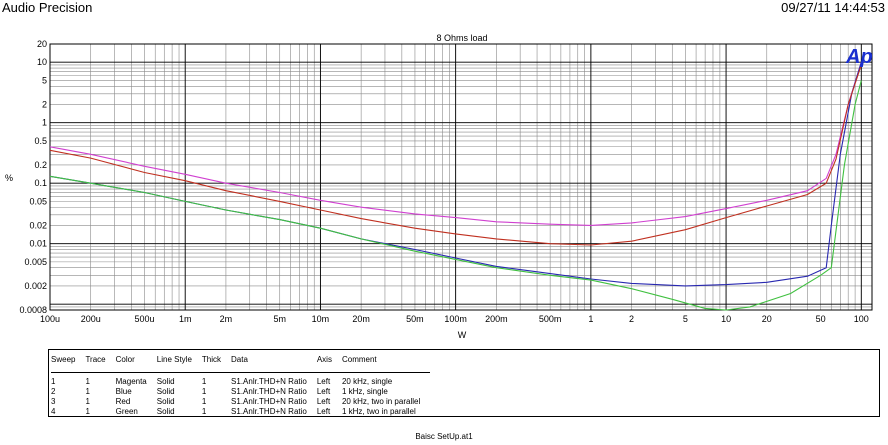 The width and height of the screenshot is (888, 445). I want to click on legend-cell: 1 kHz, single, so click(364, 391).